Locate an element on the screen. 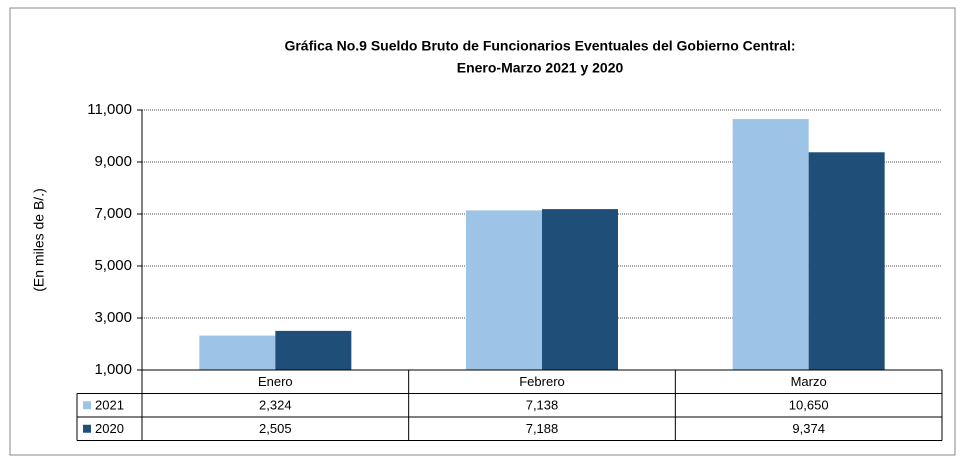  y-tick-label: 3,000 is located at coordinates (113, 317).